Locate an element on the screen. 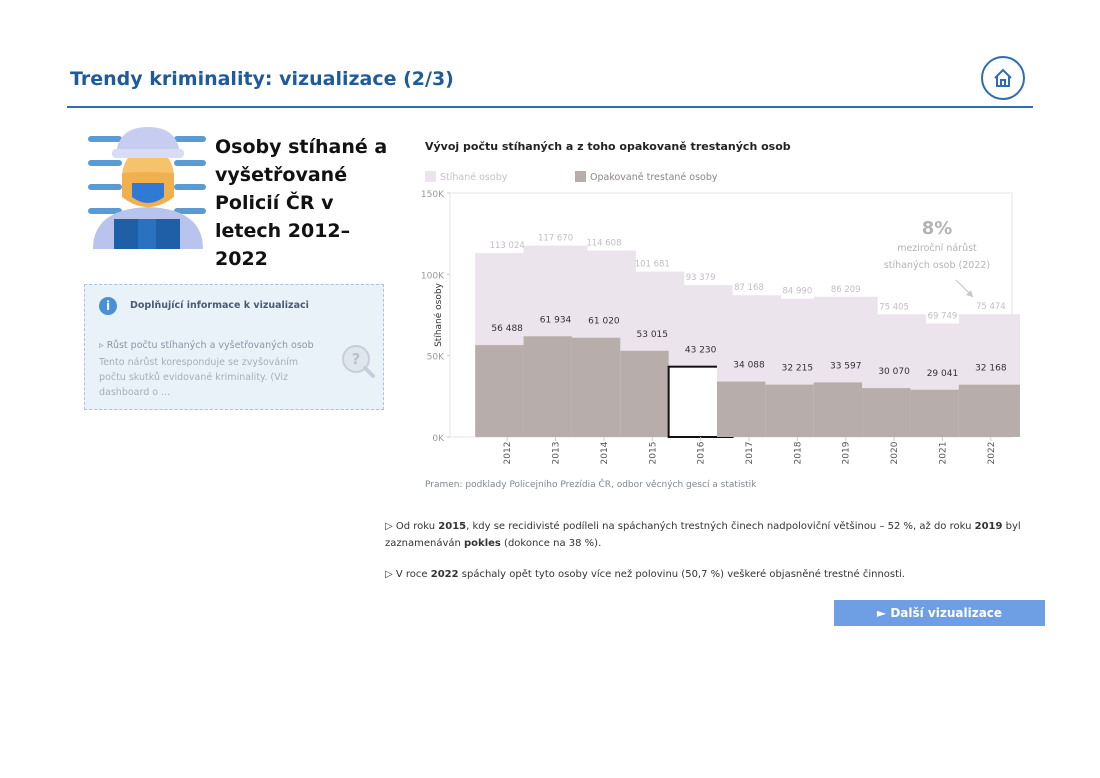  y-tick-label: 50K is located at coordinates (436, 358).